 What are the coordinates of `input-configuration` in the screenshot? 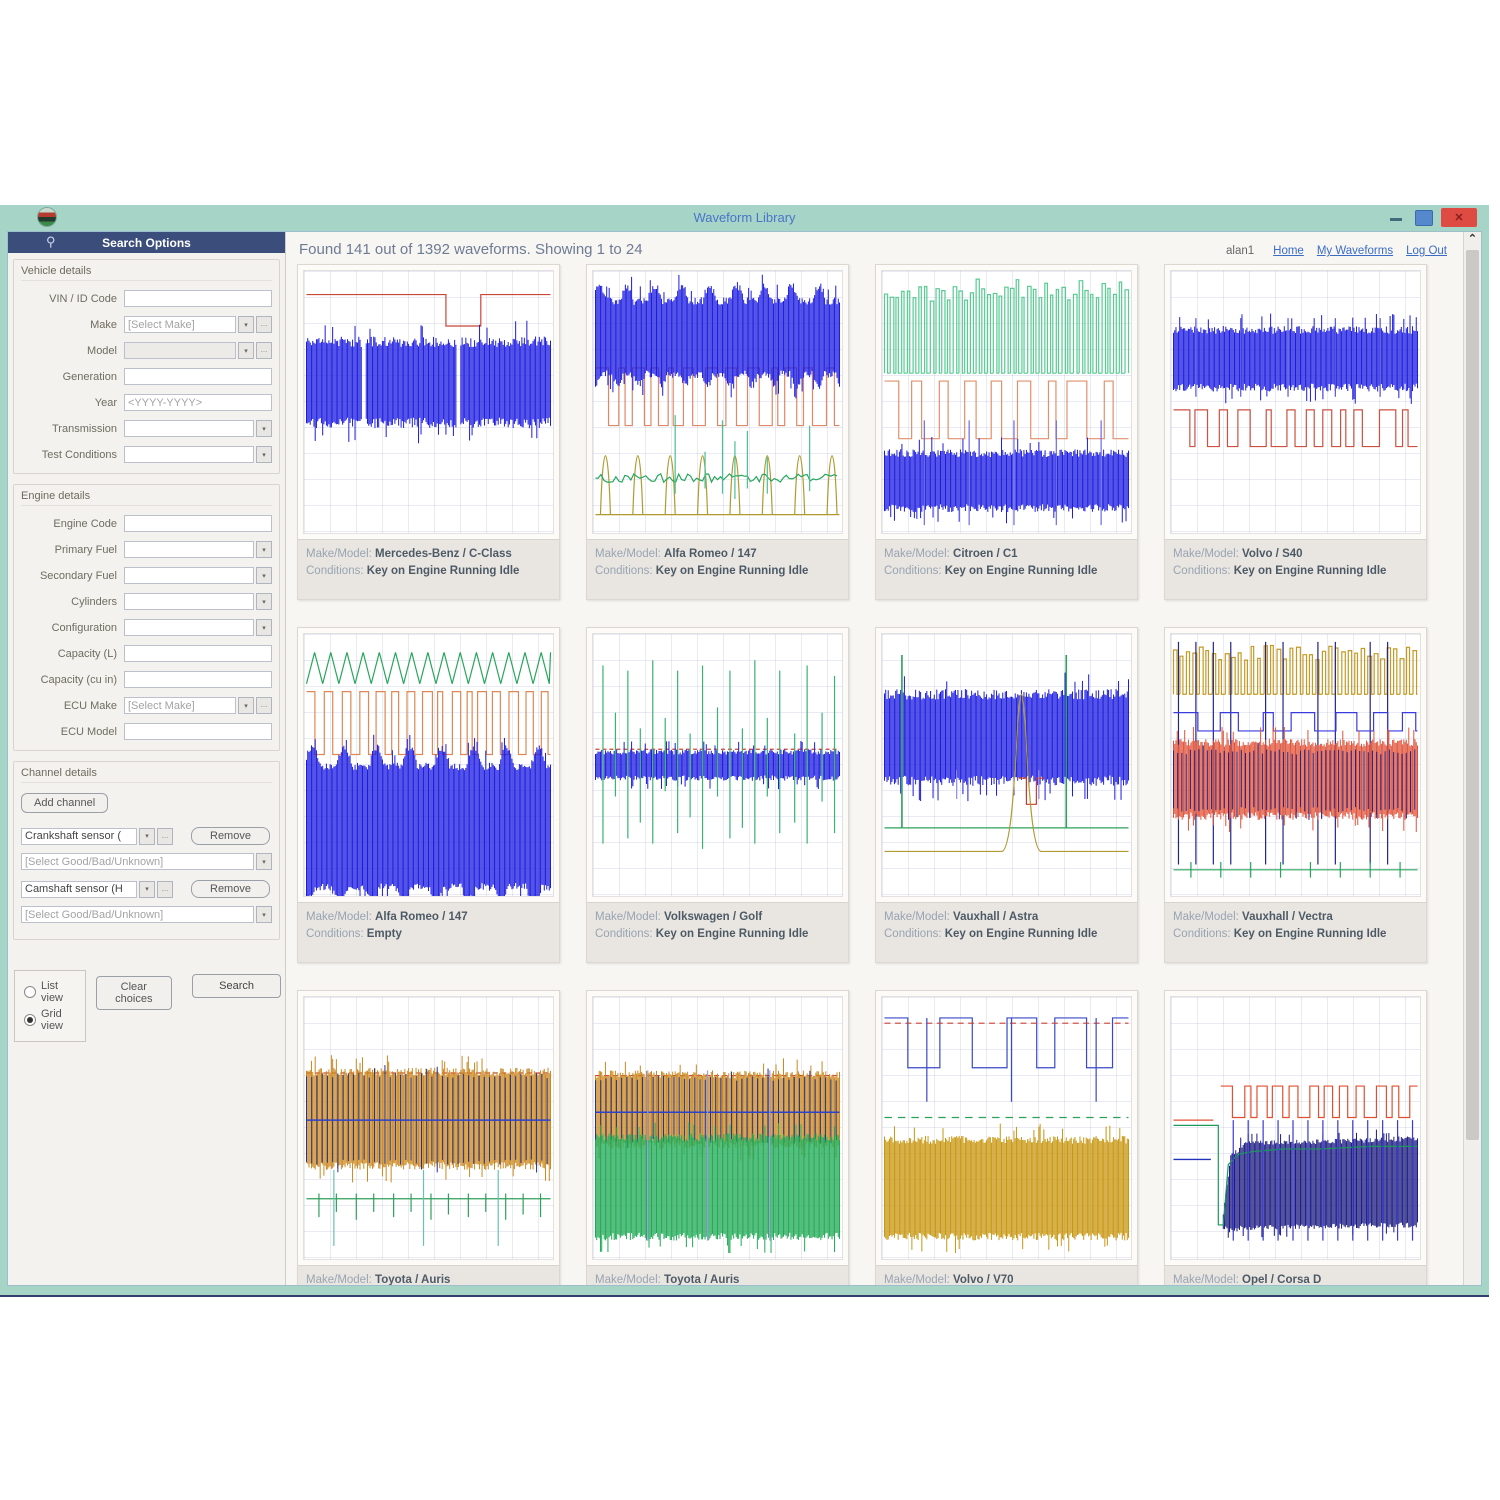 It's located at (189, 627).